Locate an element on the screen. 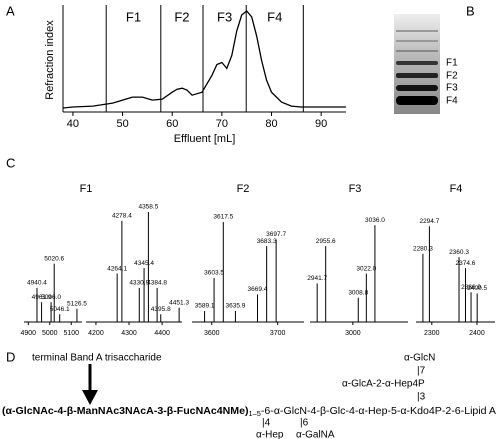 The height and width of the screenshot is (439, 500). x-tick-label: 4900 is located at coordinates (29, 333).